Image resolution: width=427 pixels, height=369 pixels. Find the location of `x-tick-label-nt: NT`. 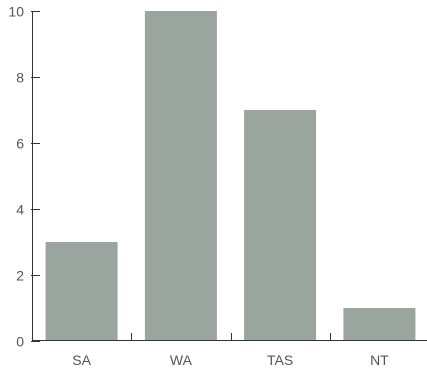

x-tick-label-nt: NT is located at coordinates (379, 360).